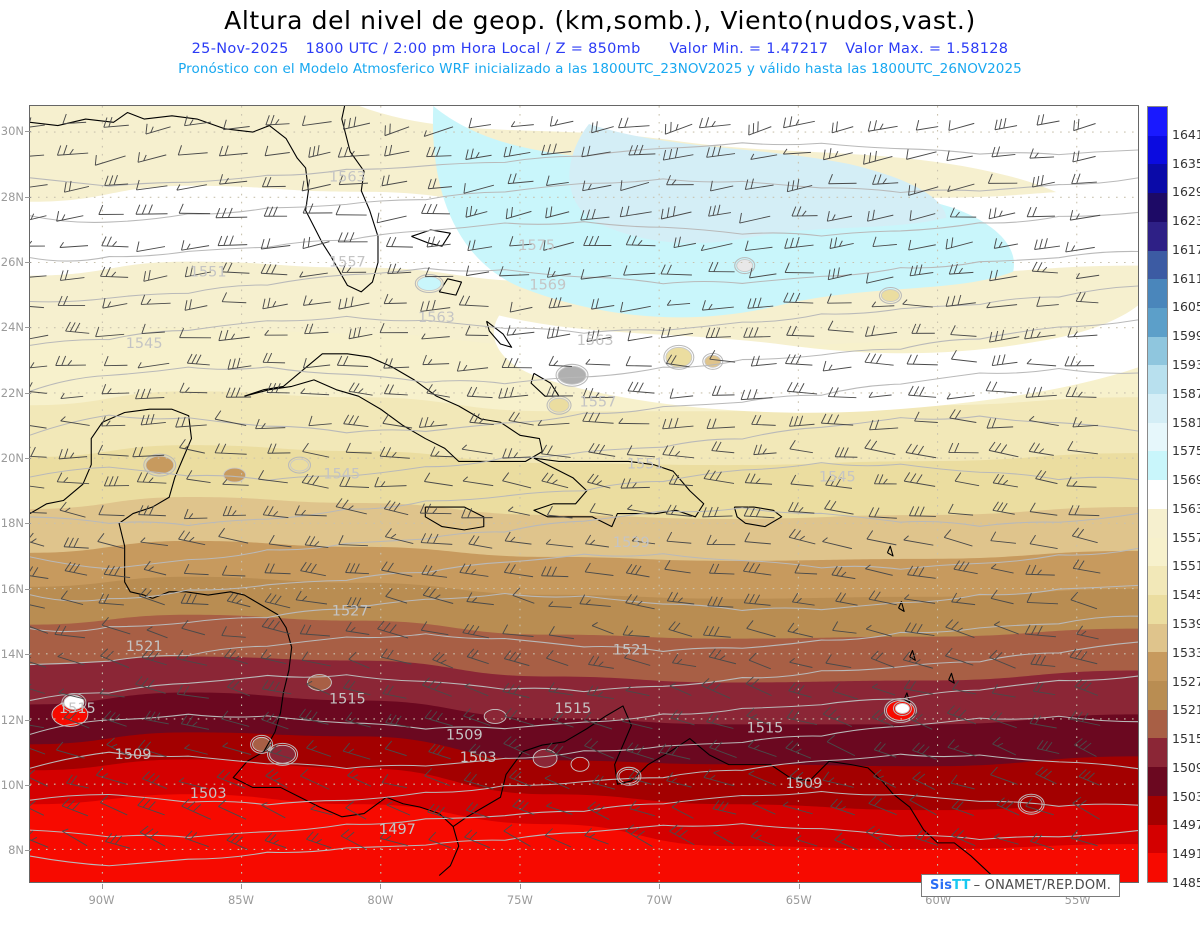 This screenshot has width=1200, height=927. Describe the element at coordinates (240, 900) in the screenshot. I see `longitude-tick-label: 85W` at that location.